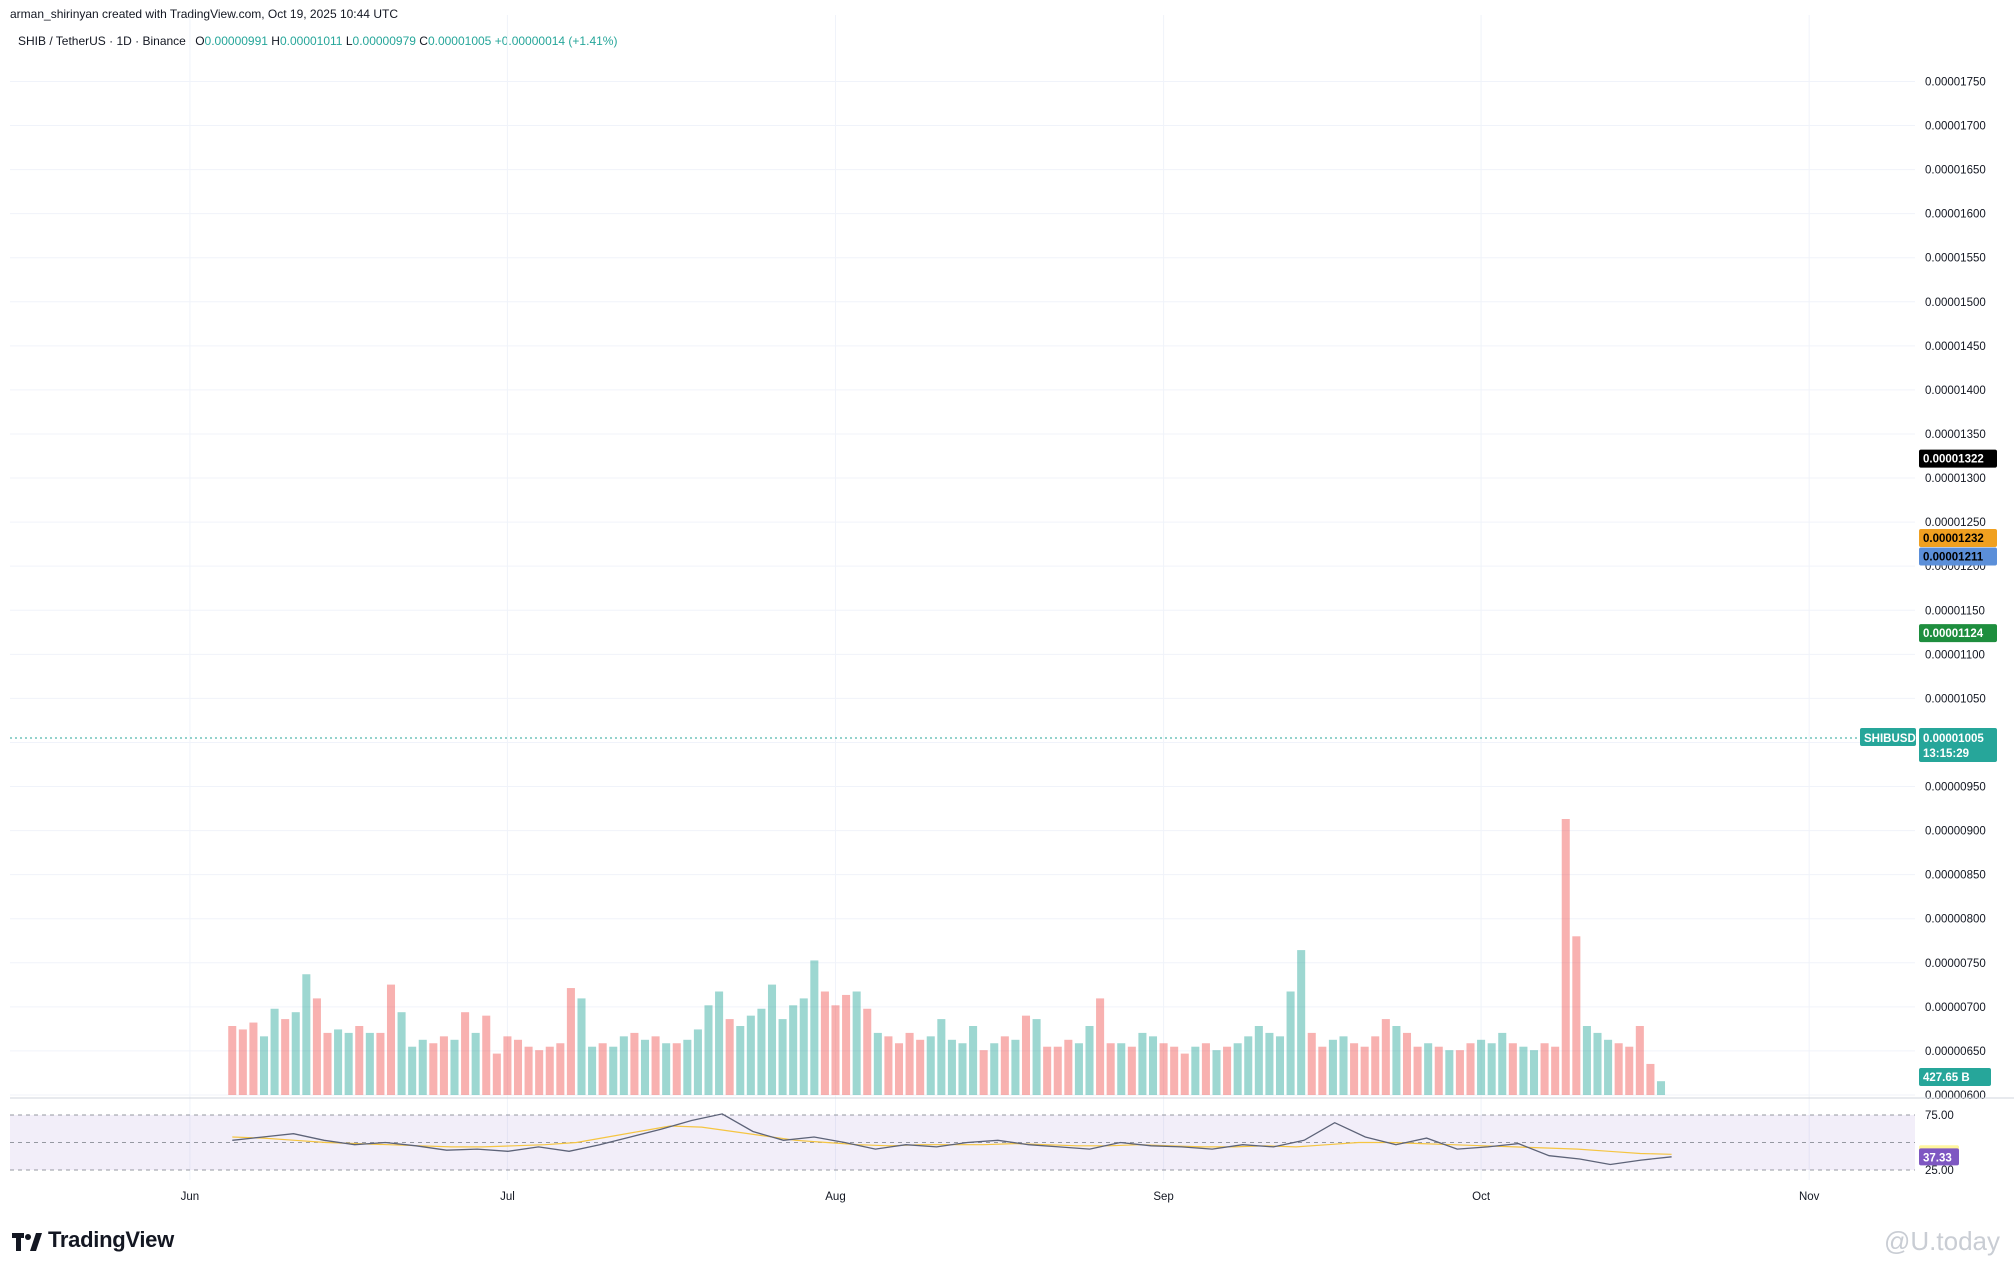 Image resolution: width=2014 pixels, height=1269 pixels. Describe the element at coordinates (1955, 788) in the screenshot. I see `price-axis-label: 0.00000950` at that location.